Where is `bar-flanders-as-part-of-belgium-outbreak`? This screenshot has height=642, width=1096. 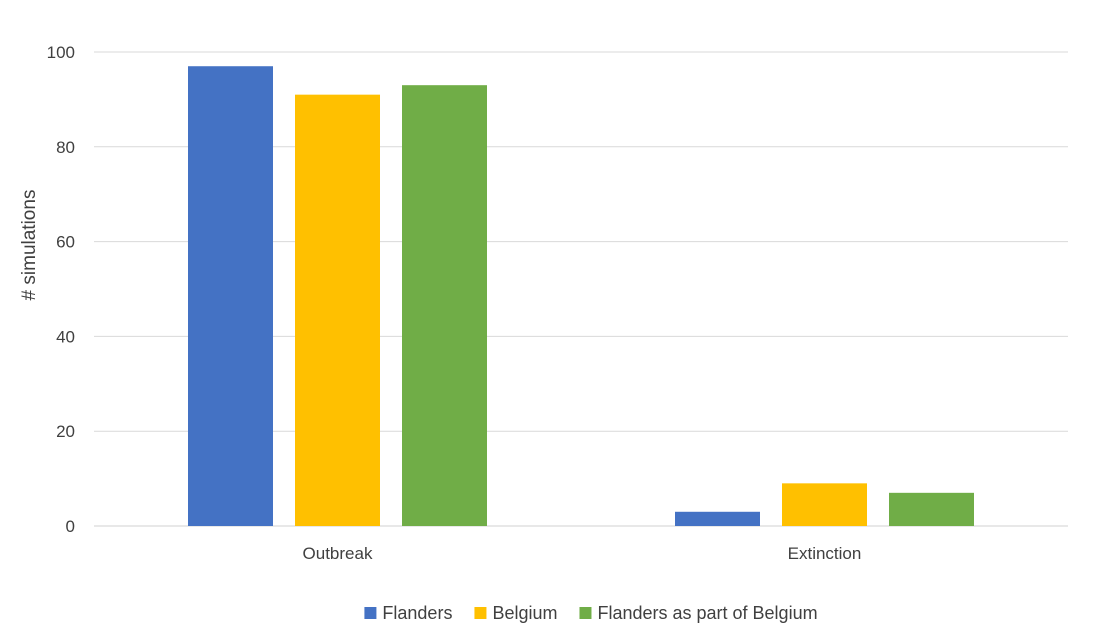 bar-flanders-as-part-of-belgium-outbreak is located at coordinates (444, 306).